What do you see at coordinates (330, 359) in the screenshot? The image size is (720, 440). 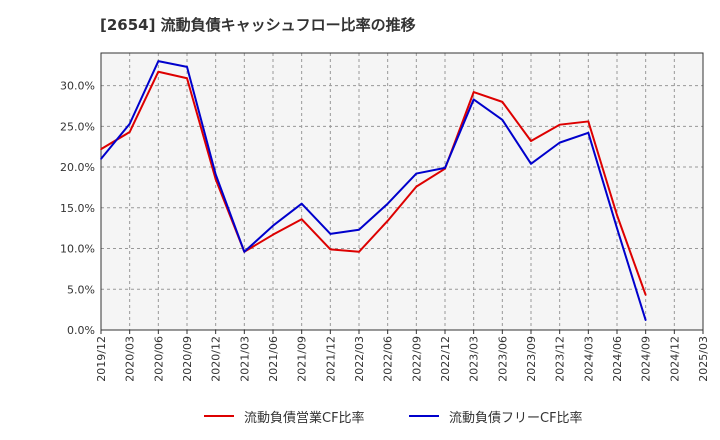 I see `x-tick-label: 2021/12` at bounding box center [330, 359].